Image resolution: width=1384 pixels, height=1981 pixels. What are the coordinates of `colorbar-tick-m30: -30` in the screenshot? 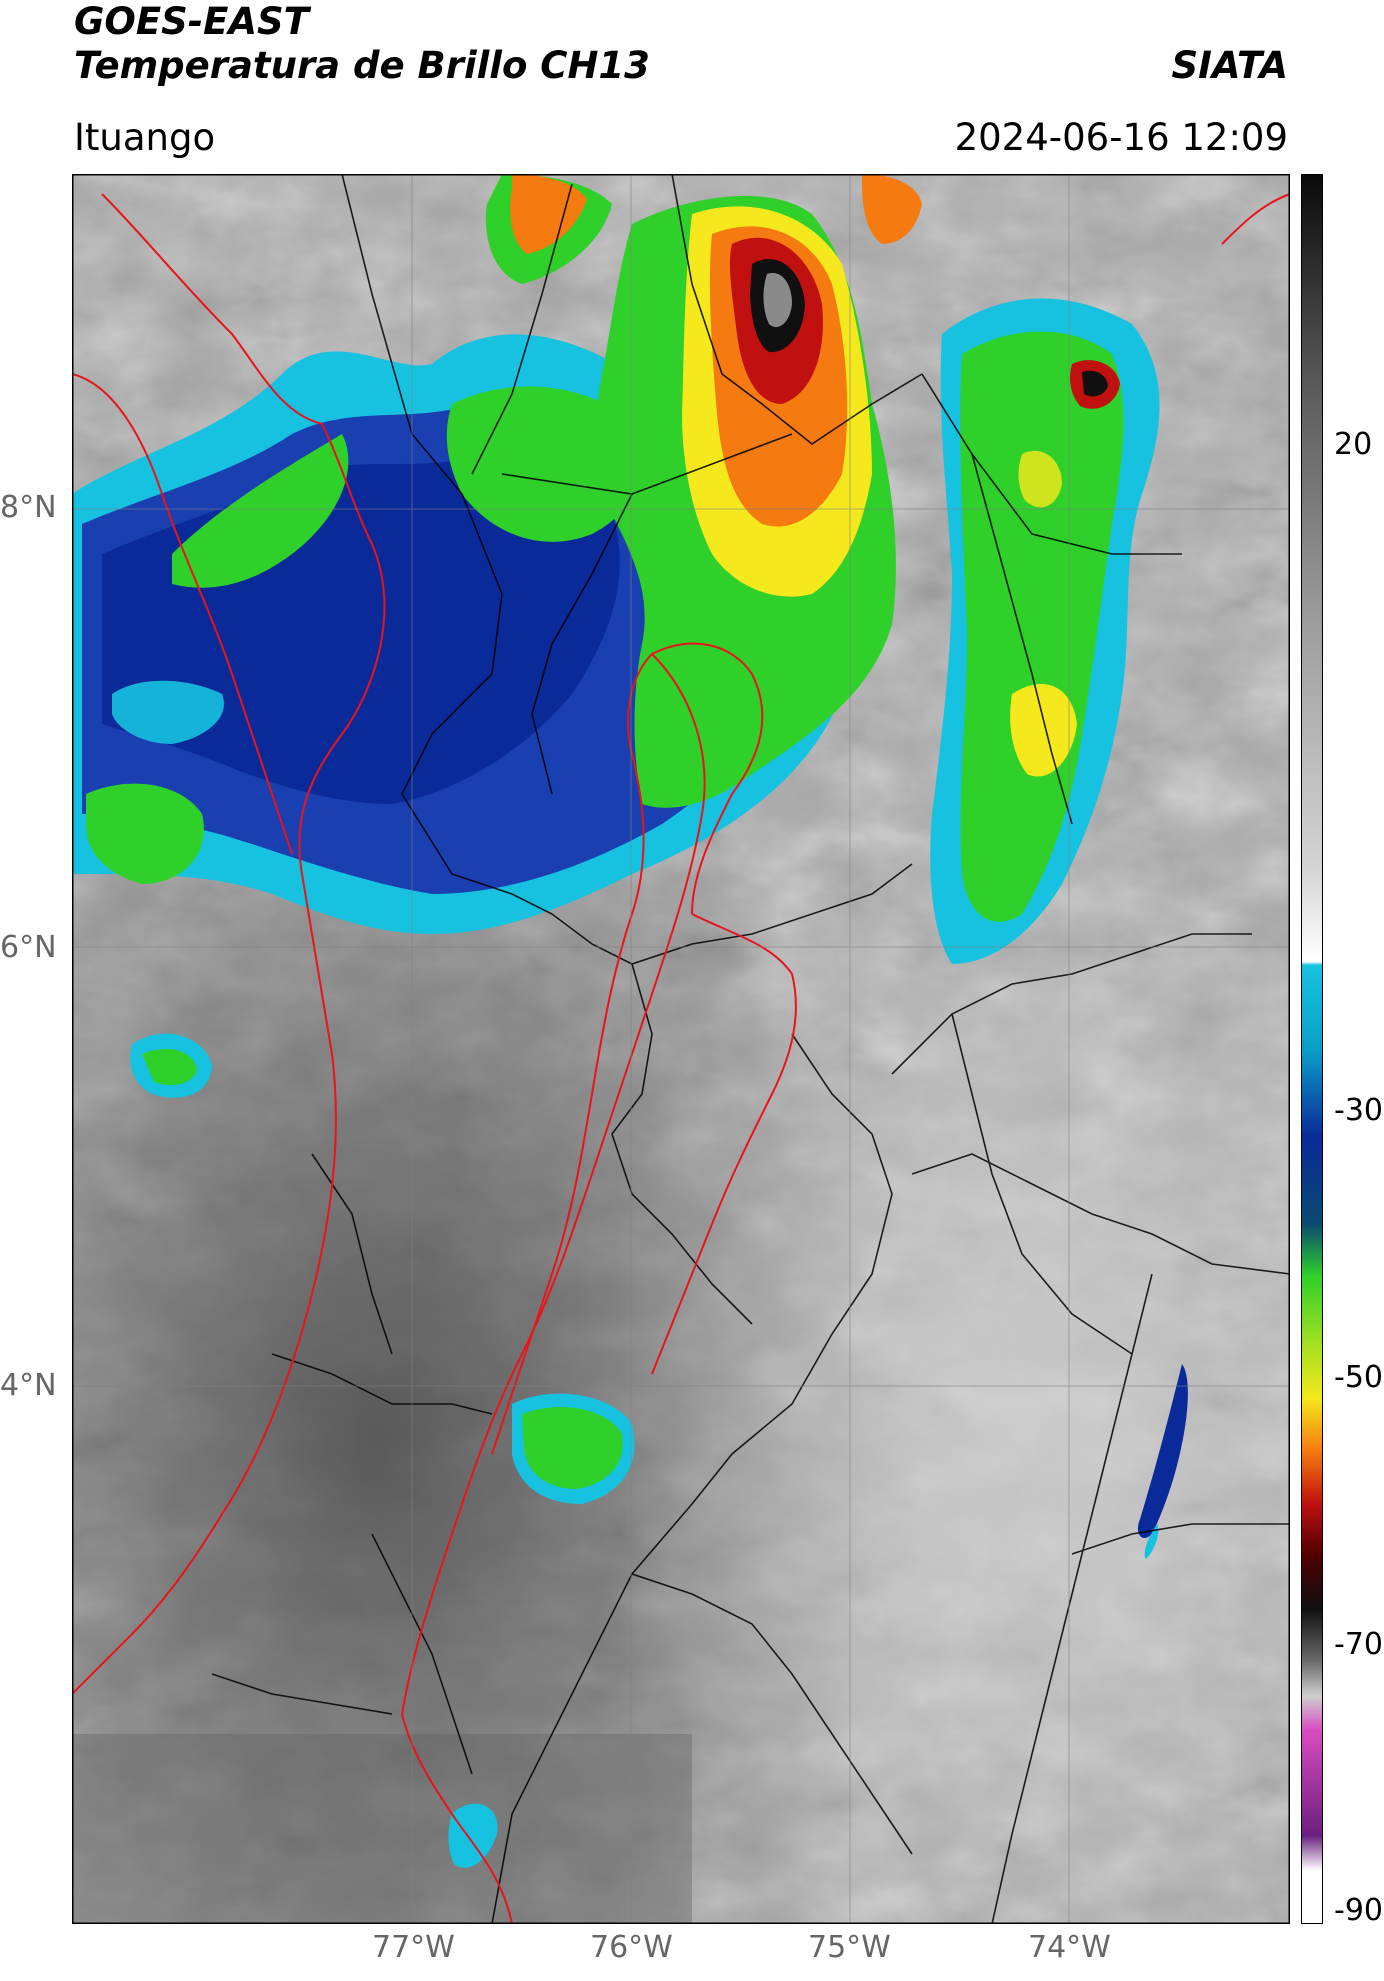 It's located at (1358, 1110).